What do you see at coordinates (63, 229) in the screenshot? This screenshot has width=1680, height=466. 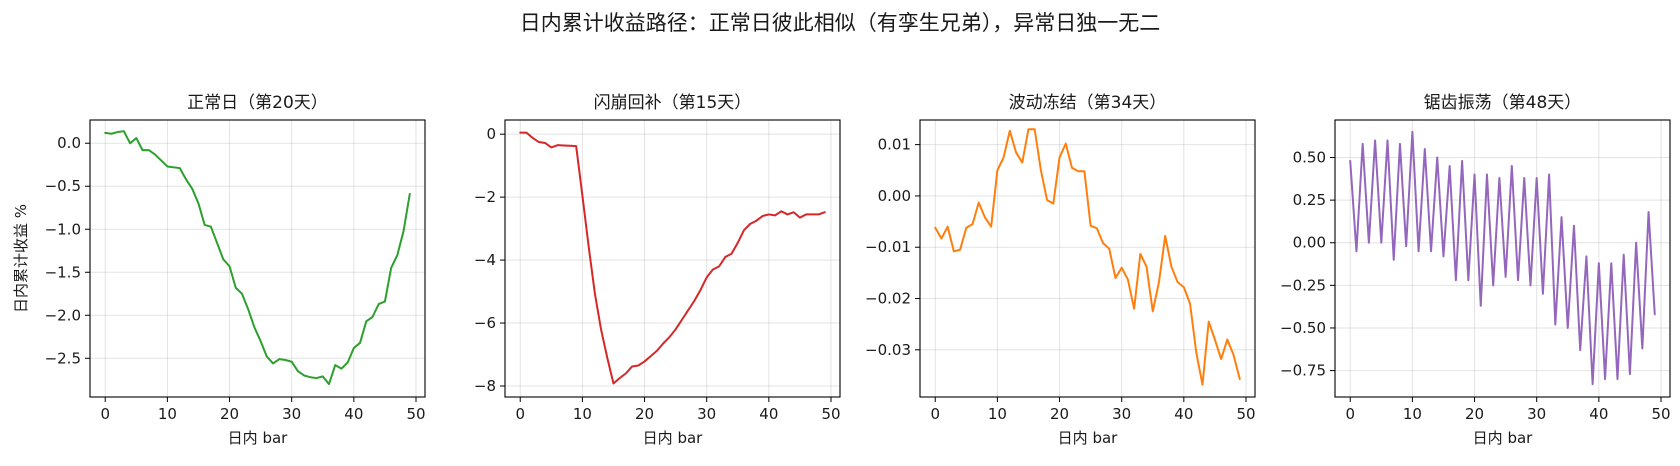 I see `y-tick-label-2: −1.0` at bounding box center [63, 229].